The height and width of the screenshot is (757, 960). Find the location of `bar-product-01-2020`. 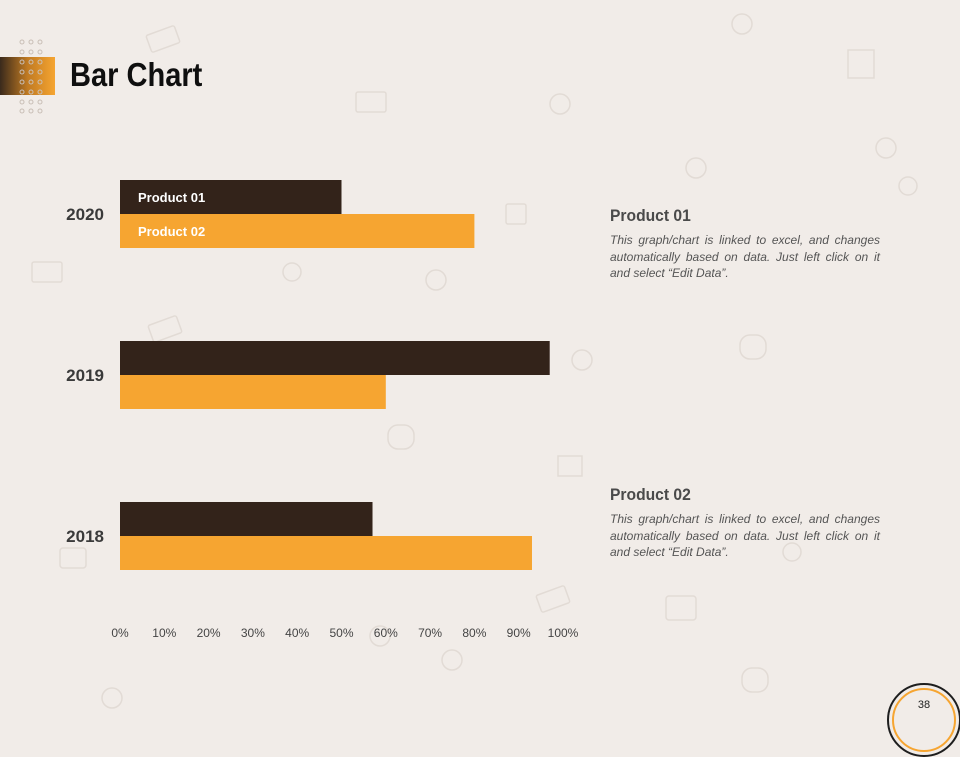

bar-product-01-2020 is located at coordinates (231, 197).